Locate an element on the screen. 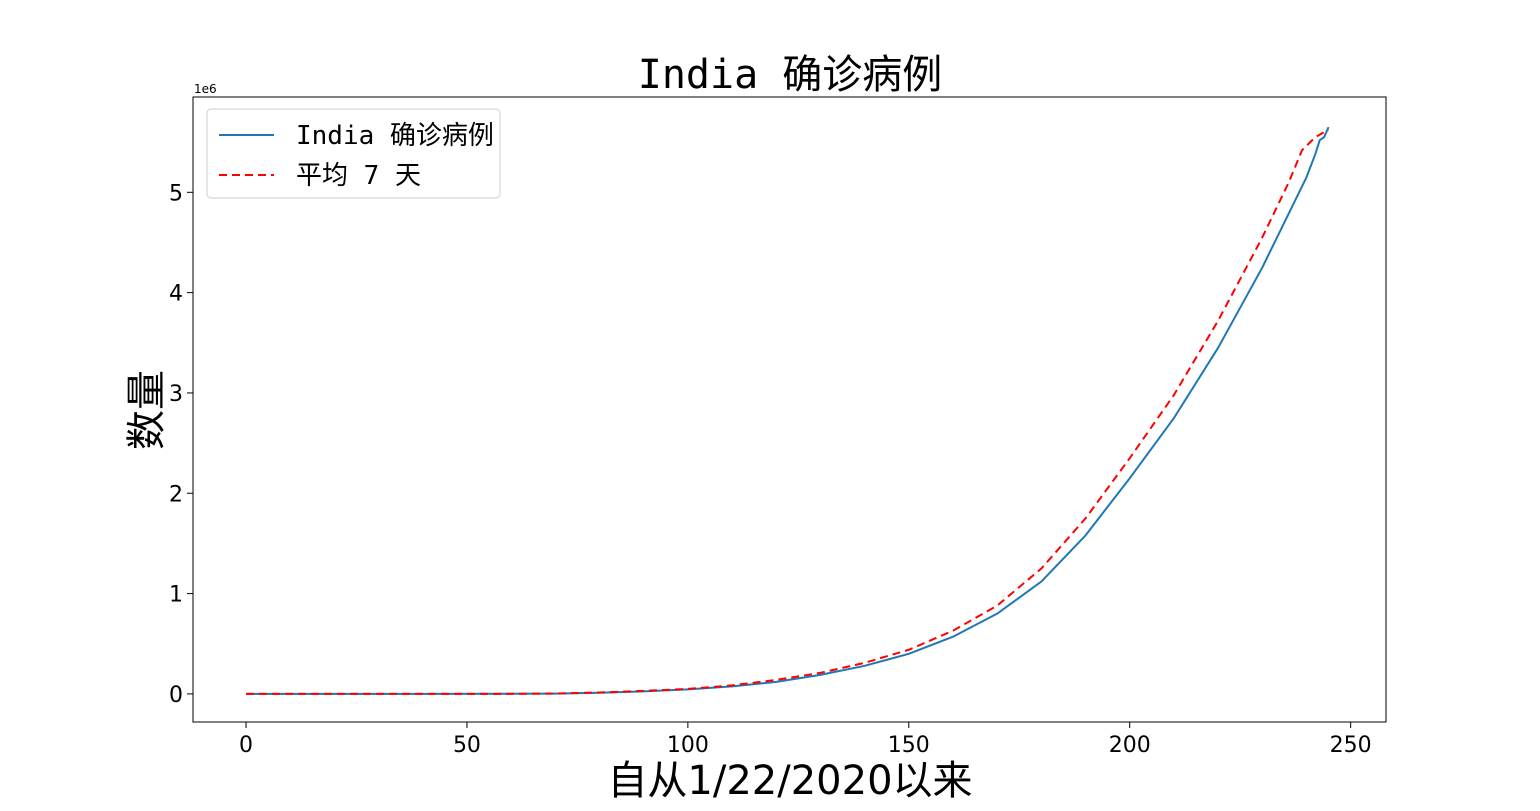 The height and width of the screenshot is (811, 1540). x-tick-label: 100 is located at coordinates (688, 745).